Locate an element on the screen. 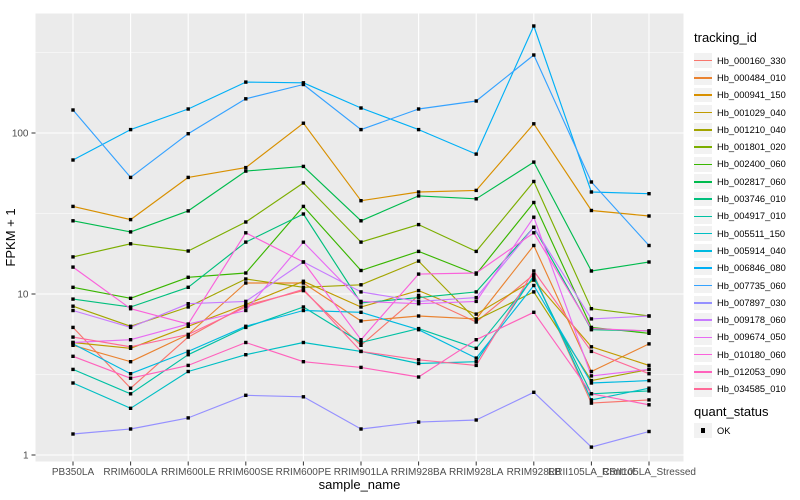 This screenshot has width=800, height=500. legend-item-label: Hb_000484_010 is located at coordinates (751, 77).